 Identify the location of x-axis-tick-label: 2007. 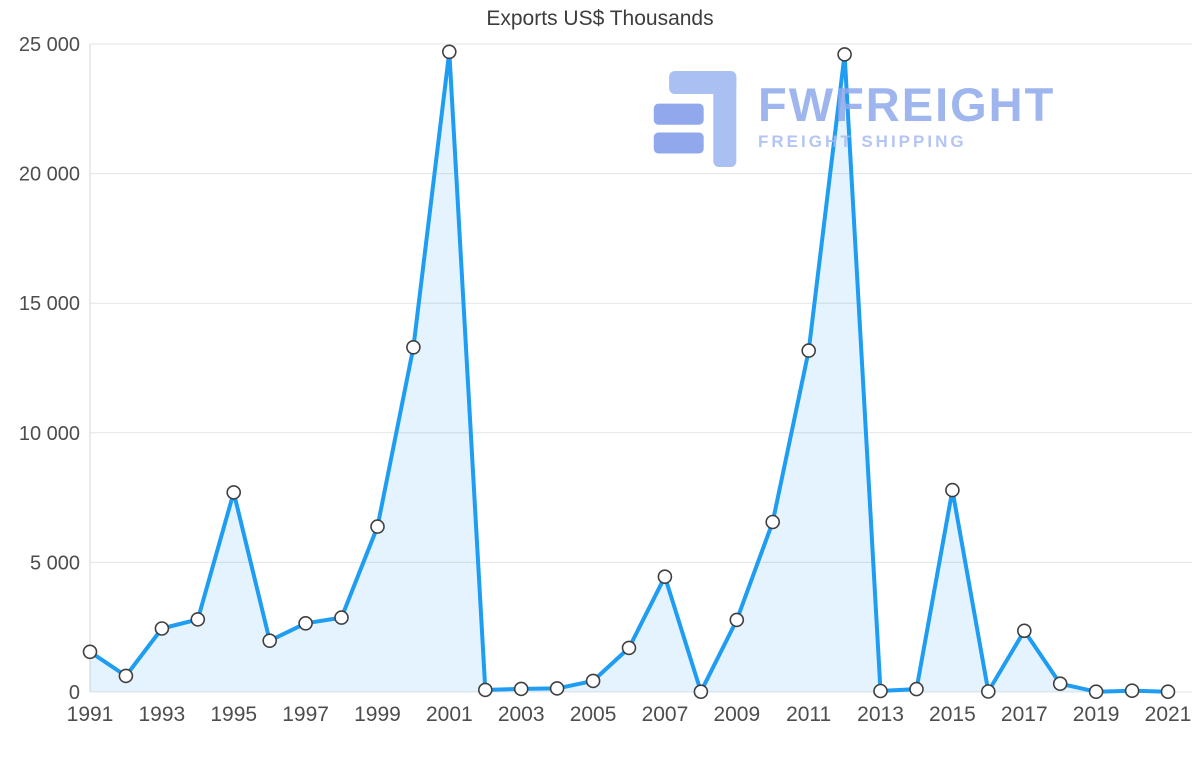
(665, 714).